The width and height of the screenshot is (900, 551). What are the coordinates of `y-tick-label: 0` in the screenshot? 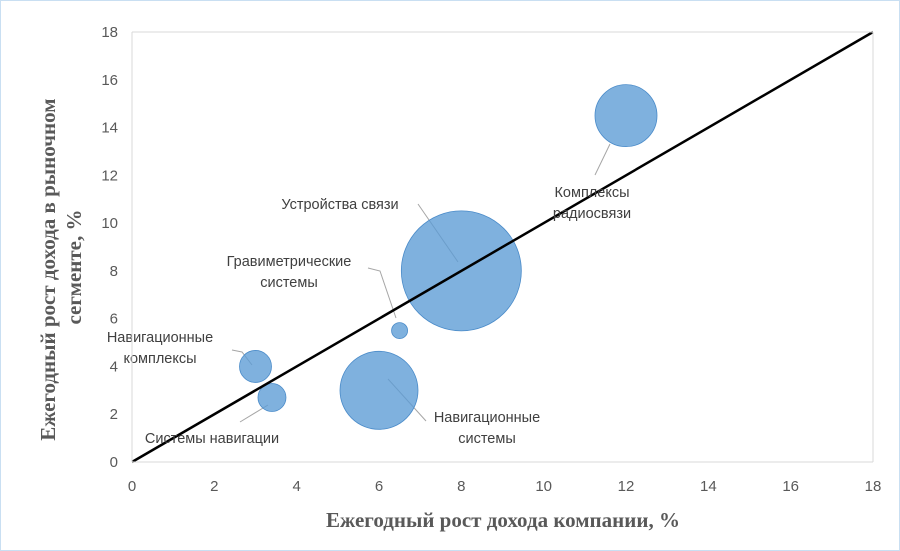 It's located at (114, 462).